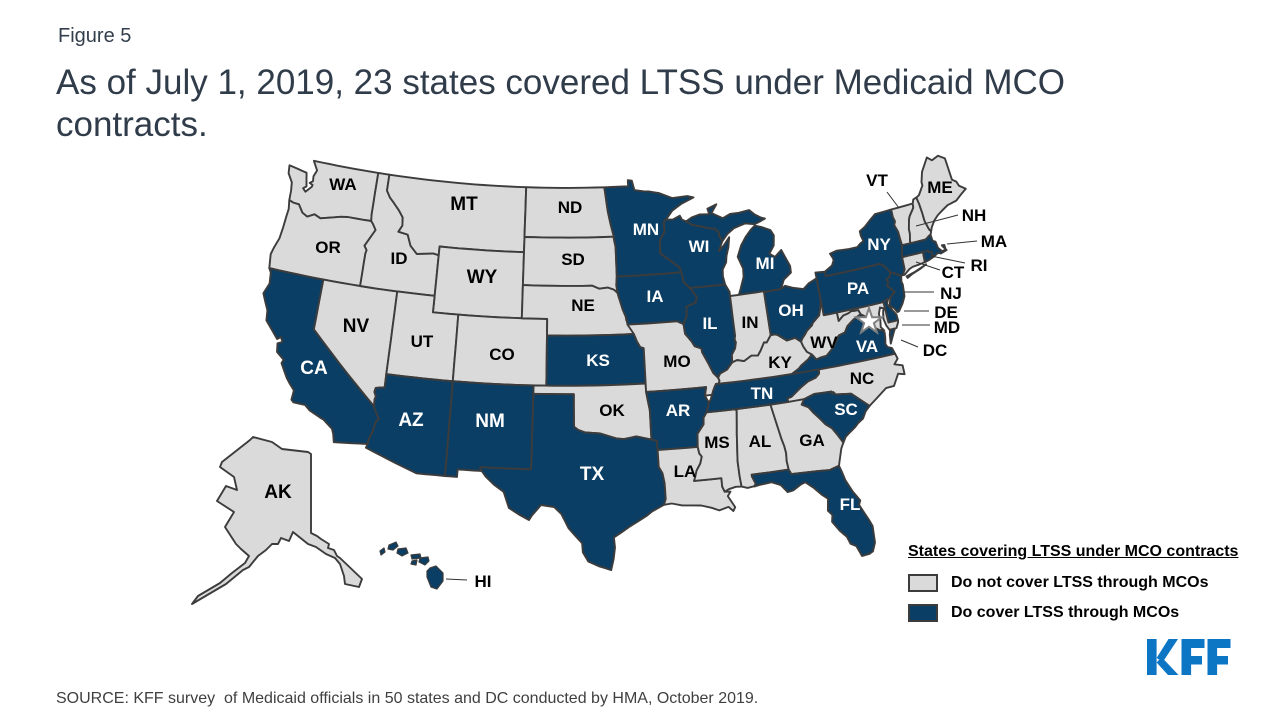 Image resolution: width=1280 pixels, height=720 pixels. What do you see at coordinates (879, 244) in the screenshot?
I see `svg-text: NY` at bounding box center [879, 244].